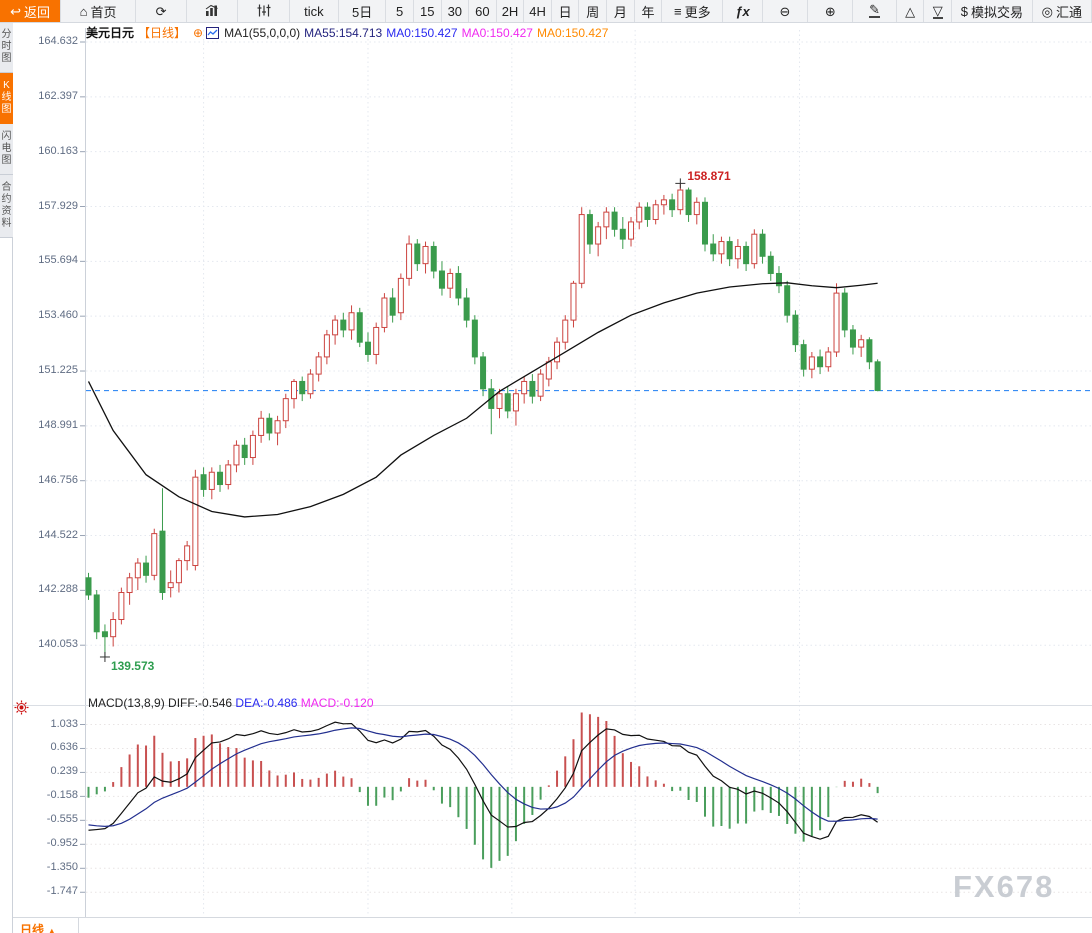 This screenshot has height=933, width=1092. I want to click on interval-2h-label: 2H, so click(510, 11).